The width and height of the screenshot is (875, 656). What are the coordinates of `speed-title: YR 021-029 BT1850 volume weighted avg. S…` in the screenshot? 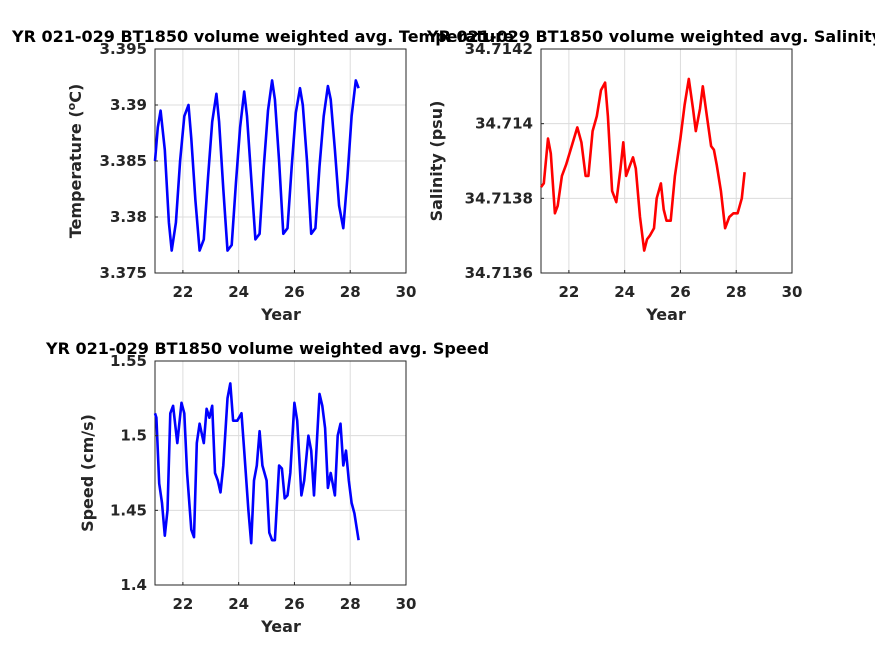 It's located at (267, 348).